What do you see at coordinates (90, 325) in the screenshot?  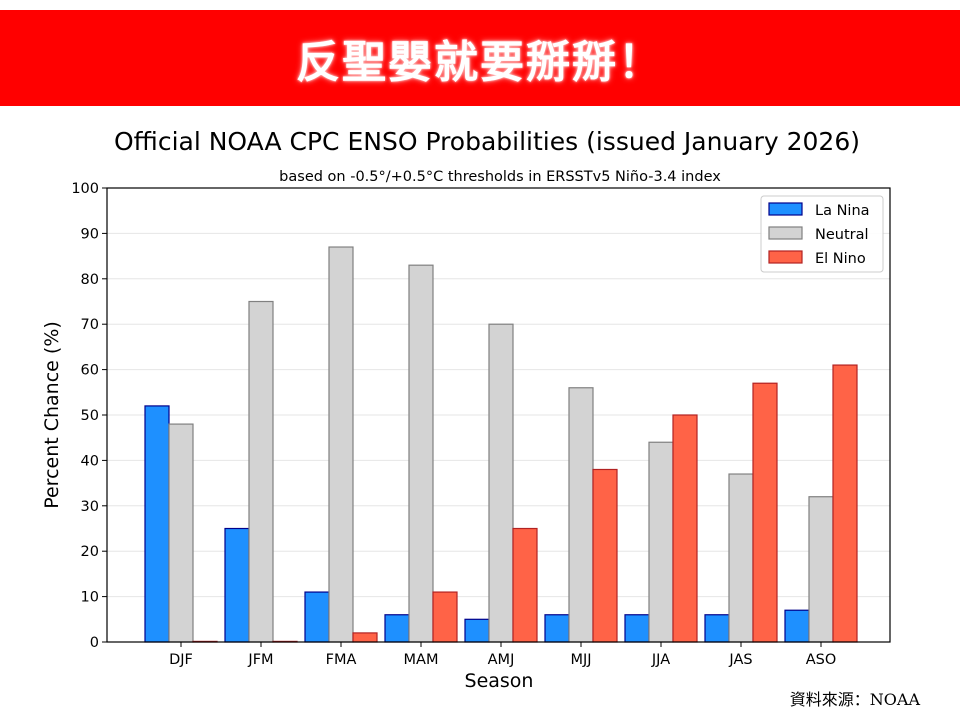 I see `y-tick-label: 70` at bounding box center [90, 325].